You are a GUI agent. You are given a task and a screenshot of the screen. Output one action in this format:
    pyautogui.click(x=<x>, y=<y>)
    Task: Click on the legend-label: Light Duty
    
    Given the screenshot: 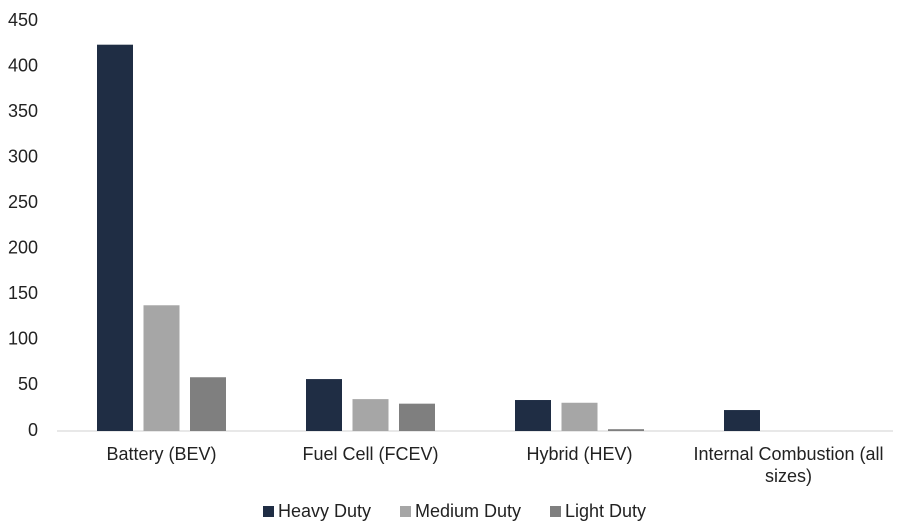 What is the action you would take?
    pyautogui.click(x=605, y=511)
    